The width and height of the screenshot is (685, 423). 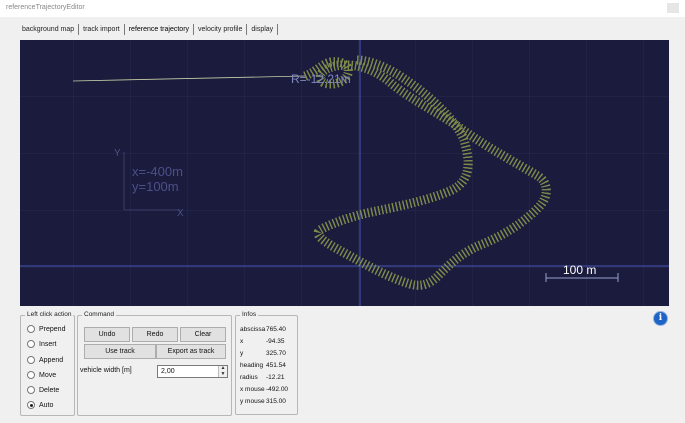 What do you see at coordinates (242, 353) in the screenshot?
I see `info-key: y` at bounding box center [242, 353].